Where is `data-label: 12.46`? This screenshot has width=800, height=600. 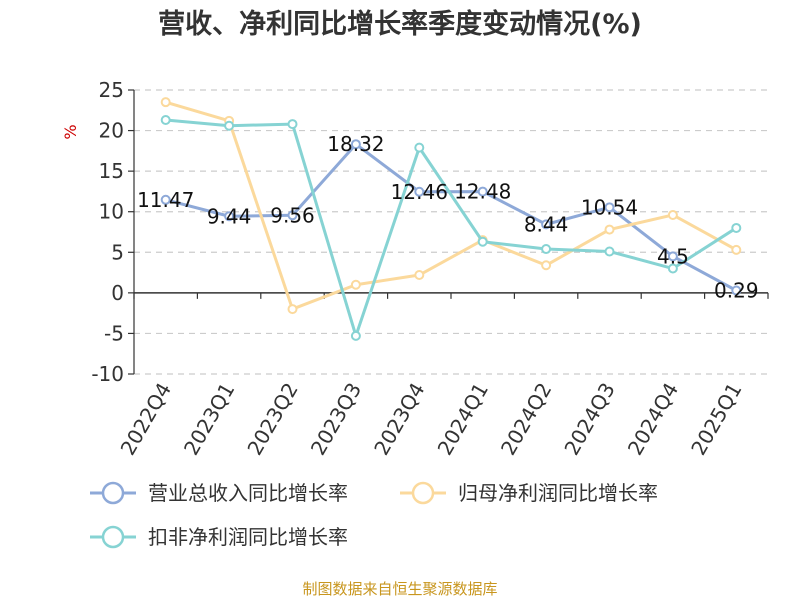
data-label: 12.46 is located at coordinates (419, 192).